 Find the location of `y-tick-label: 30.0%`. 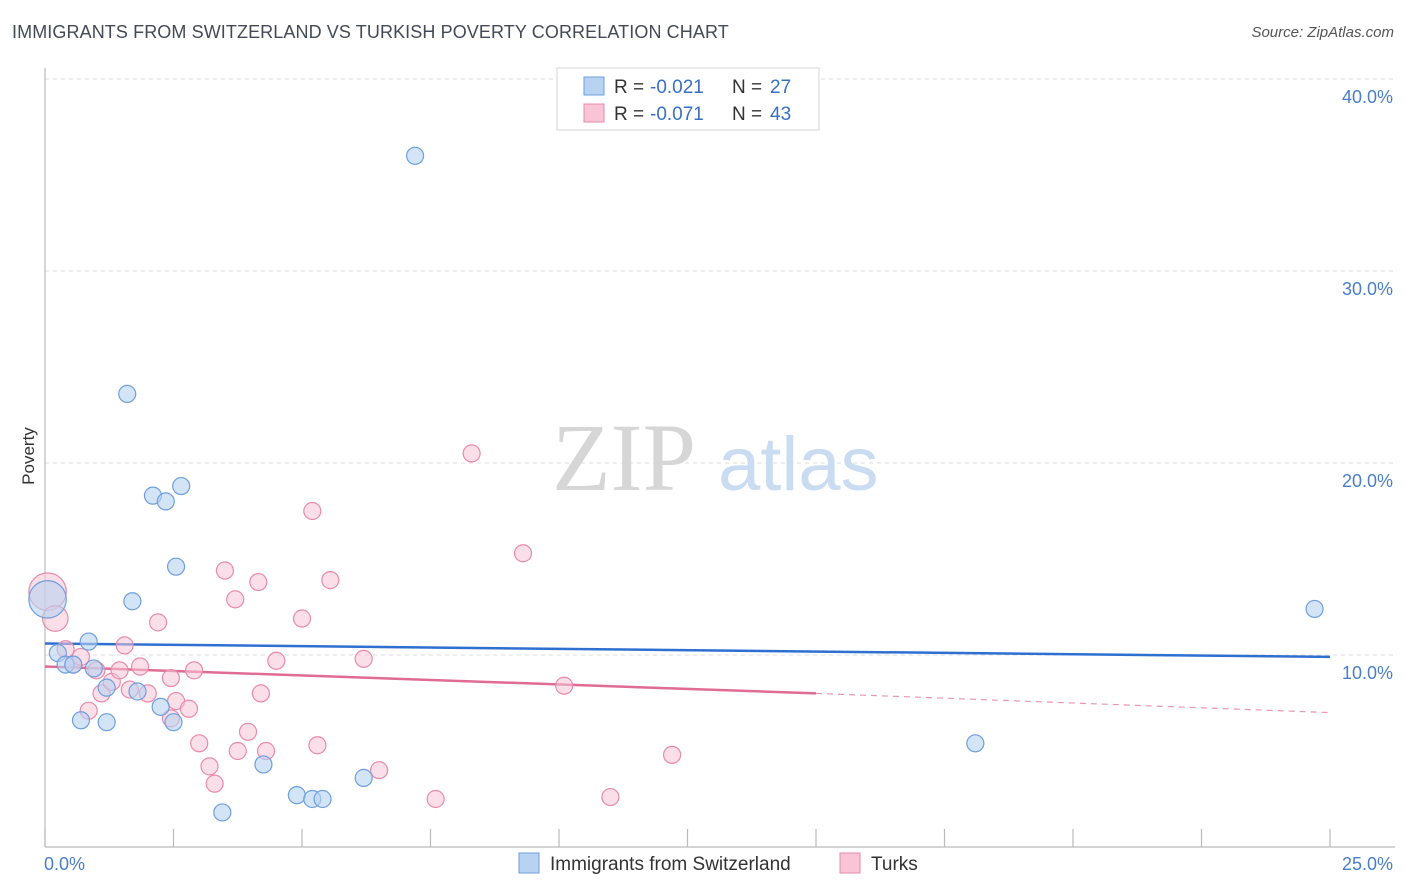

y-tick-label: 30.0% is located at coordinates (1367, 289).